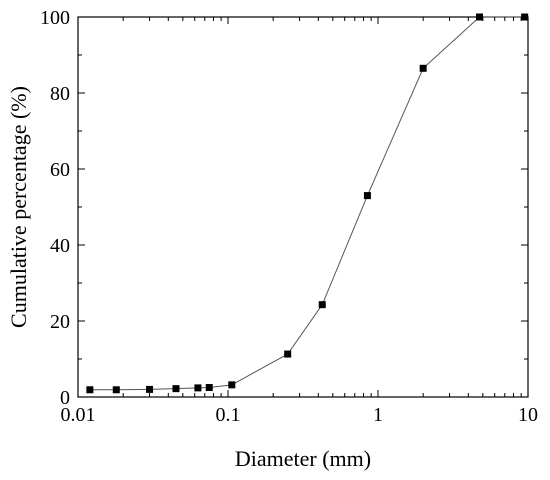  I want to click on x-axis-label: Diameter (mm), so click(303, 458).